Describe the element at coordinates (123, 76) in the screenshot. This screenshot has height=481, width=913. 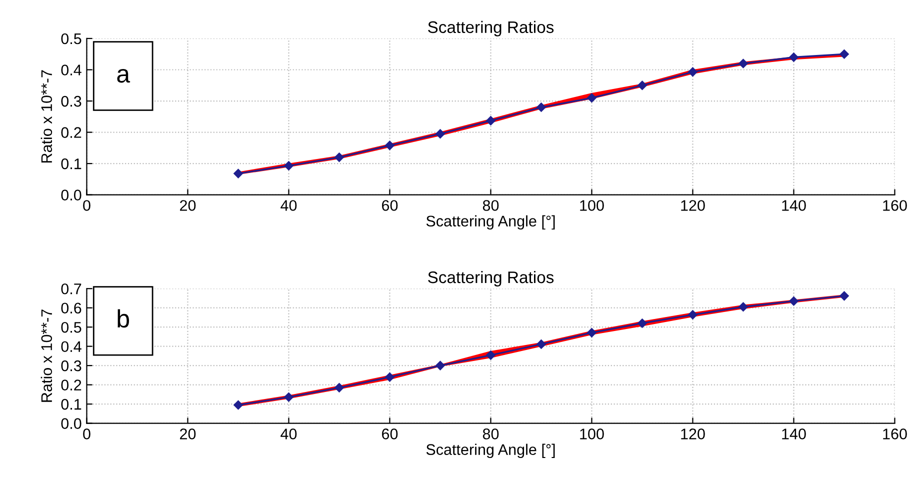
I see `annotation: a` at that location.